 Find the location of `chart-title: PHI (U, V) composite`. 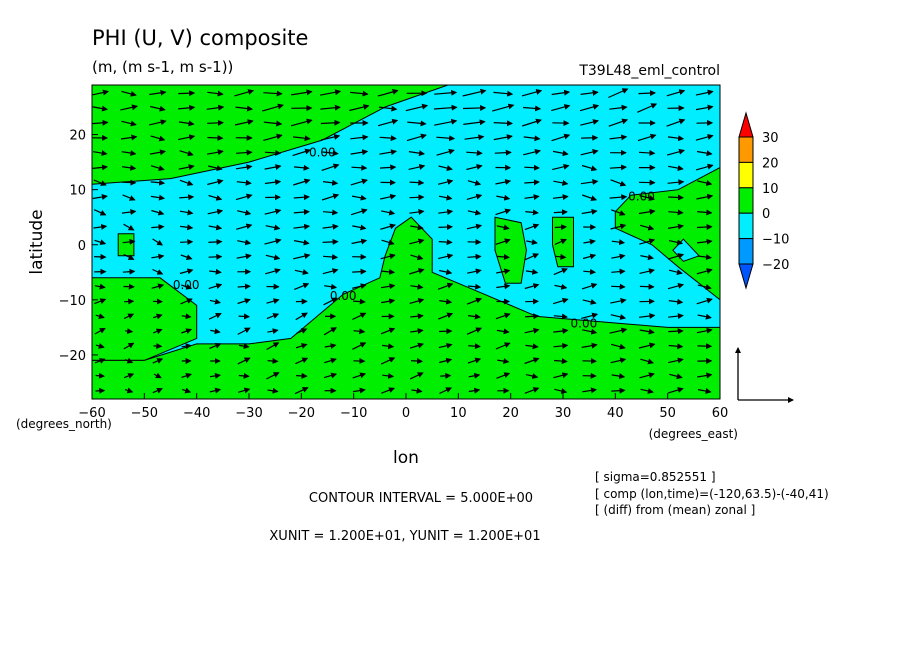

chart-title: PHI (U, V) composite is located at coordinates (200, 38).